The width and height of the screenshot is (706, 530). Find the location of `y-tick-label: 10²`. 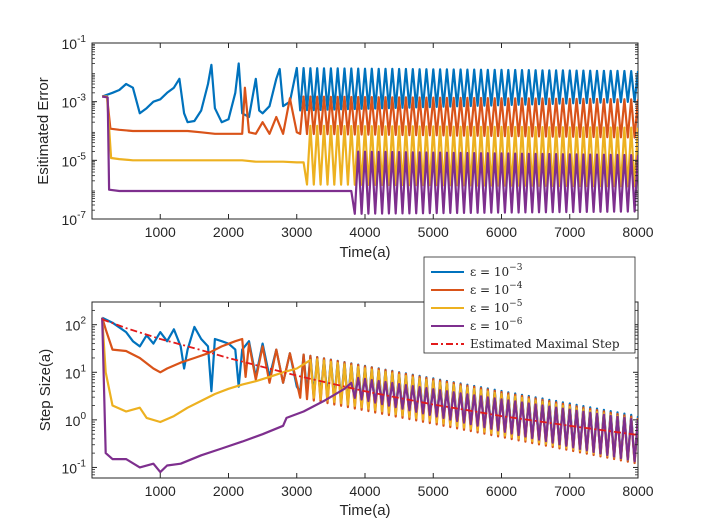

y-tick-label: 10² is located at coordinates (76, 325).